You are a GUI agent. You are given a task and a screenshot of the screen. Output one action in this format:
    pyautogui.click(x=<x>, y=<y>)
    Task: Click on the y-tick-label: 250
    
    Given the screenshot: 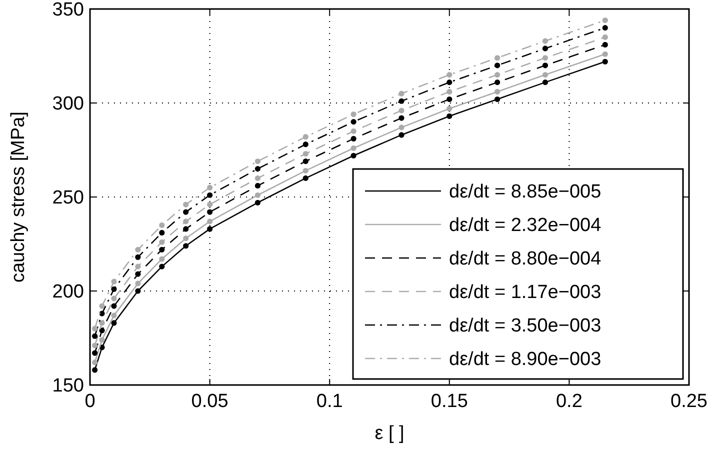 What is the action you would take?
    pyautogui.click(x=68, y=198)
    